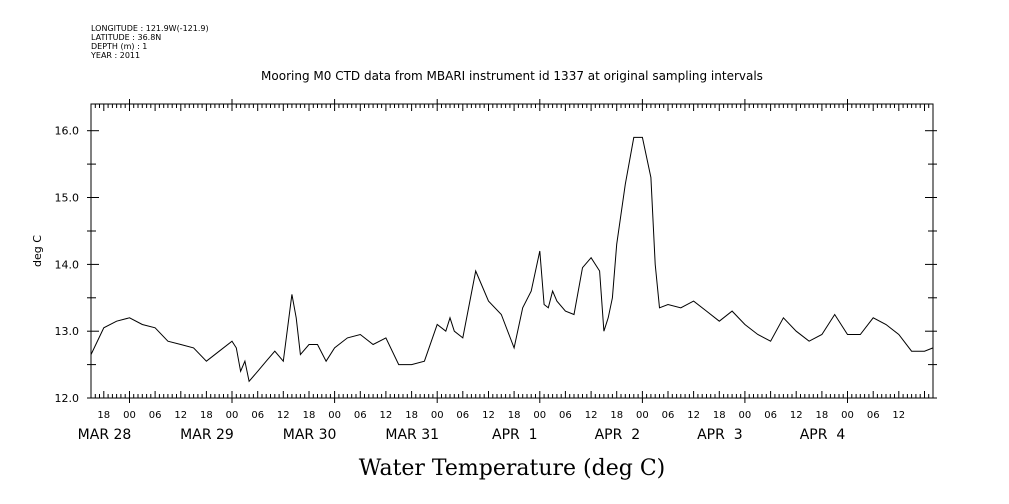 The width and height of the screenshot is (1009, 504). Describe the element at coordinates (720, 435) in the screenshot. I see `x-date-label: APR 3` at that location.